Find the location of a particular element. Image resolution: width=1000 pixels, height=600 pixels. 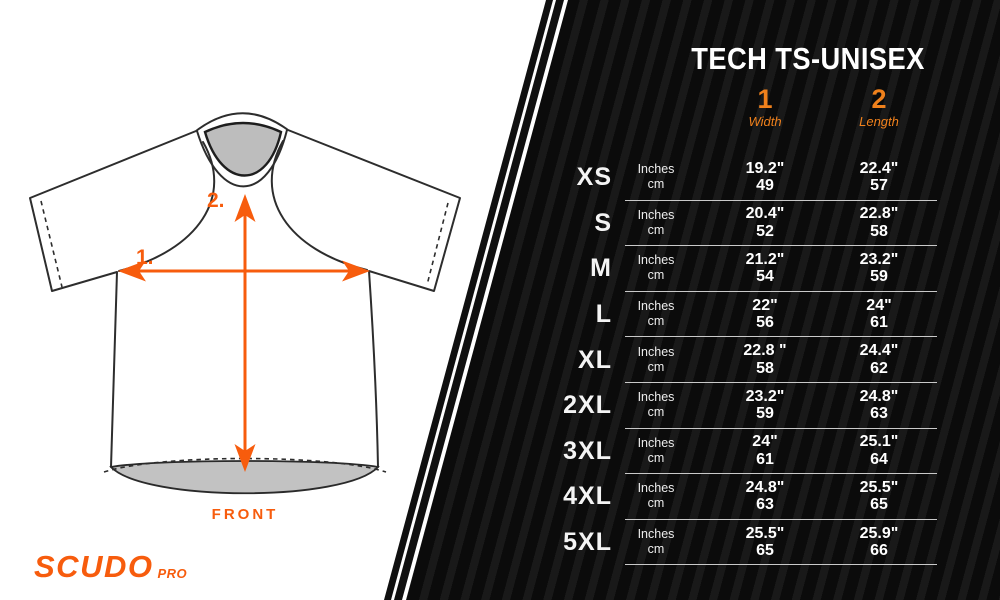

table-row: XS Inches cm 19.2" 49 22.4" 57 is located at coordinates (718, 178).